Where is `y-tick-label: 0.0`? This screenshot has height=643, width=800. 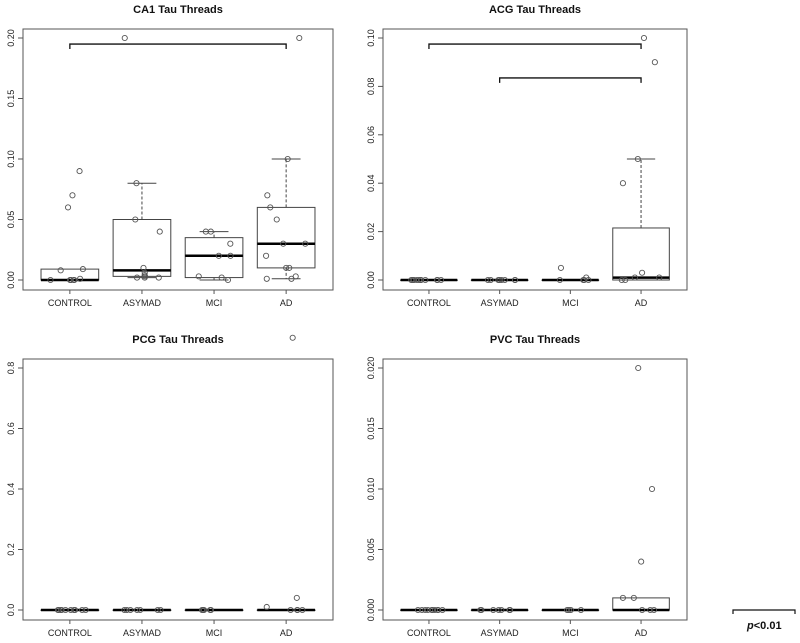 y-tick-label: 0.0 is located at coordinates (11, 610).